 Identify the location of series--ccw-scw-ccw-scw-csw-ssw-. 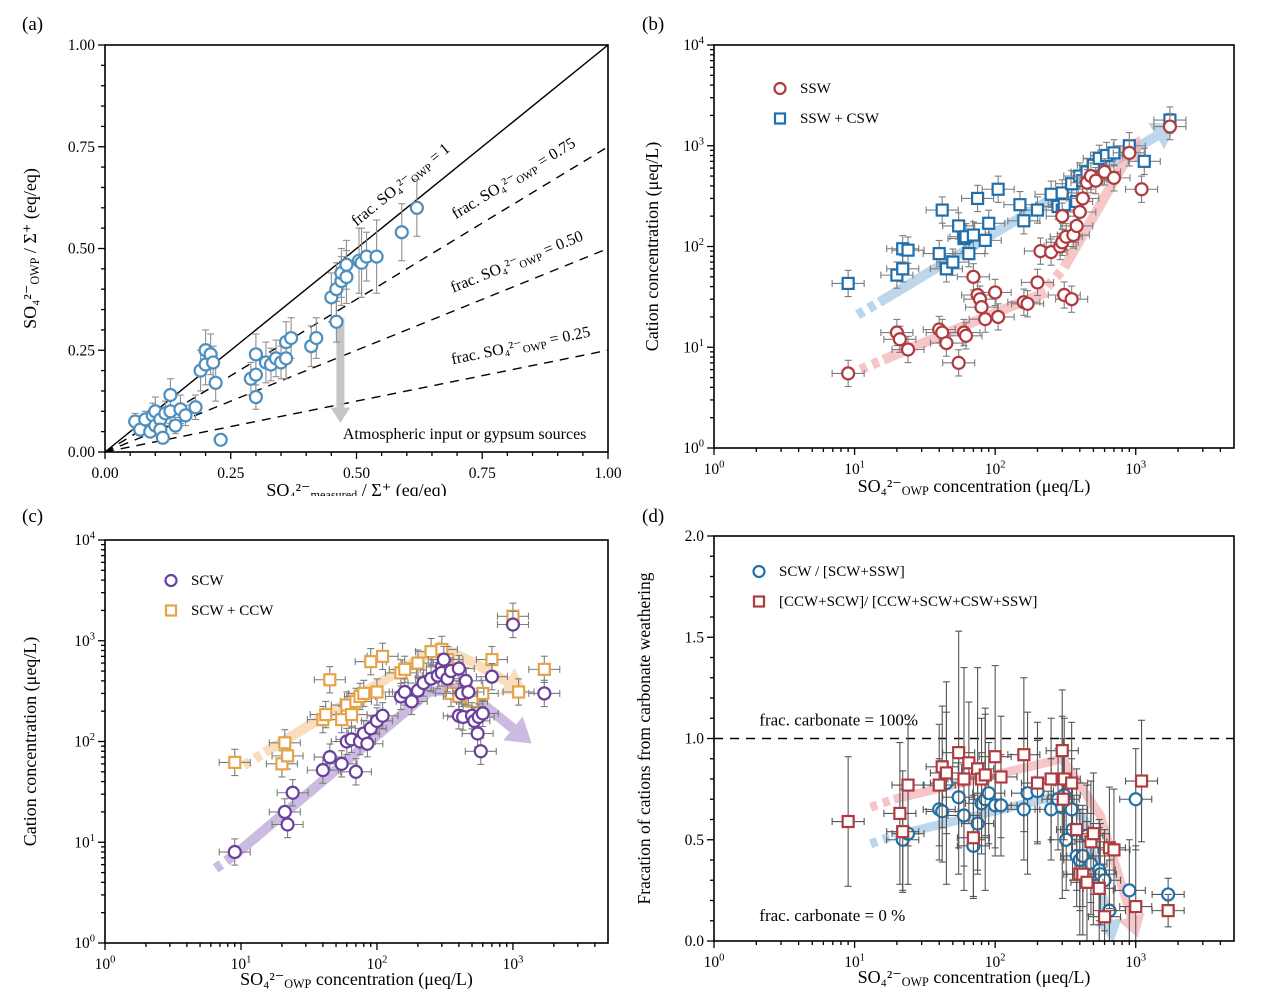
(1008, 786).